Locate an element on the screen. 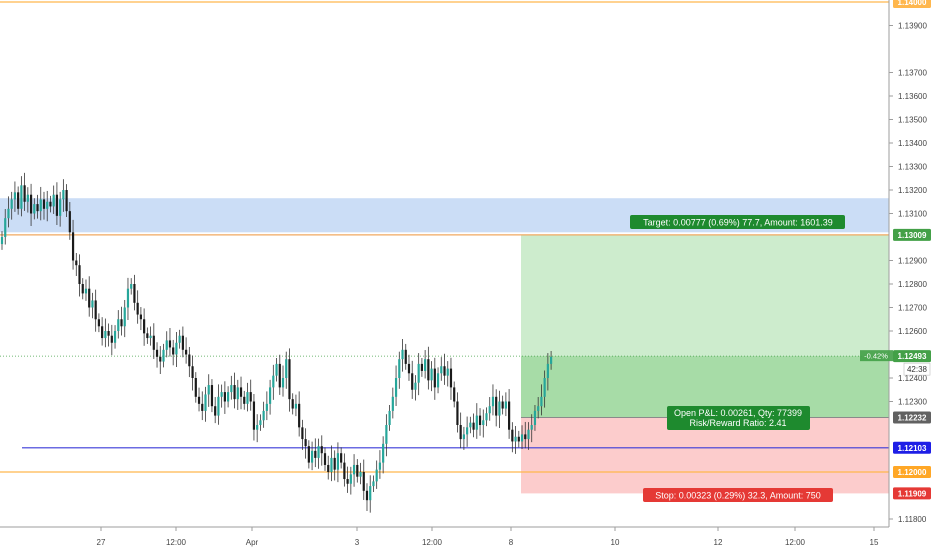  price-badge-label: 1.13009 is located at coordinates (912, 235).